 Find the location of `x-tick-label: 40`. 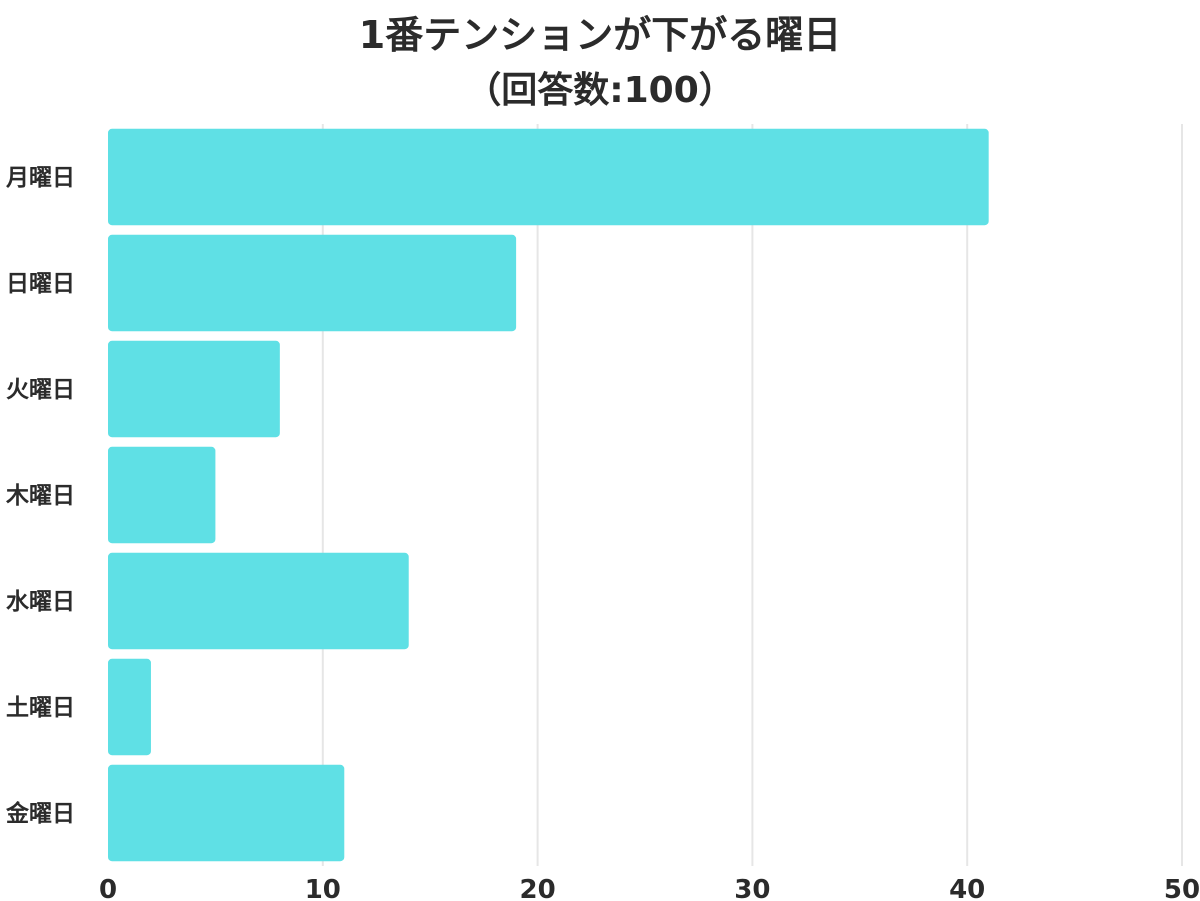

x-tick-label: 40 is located at coordinates (967, 888).